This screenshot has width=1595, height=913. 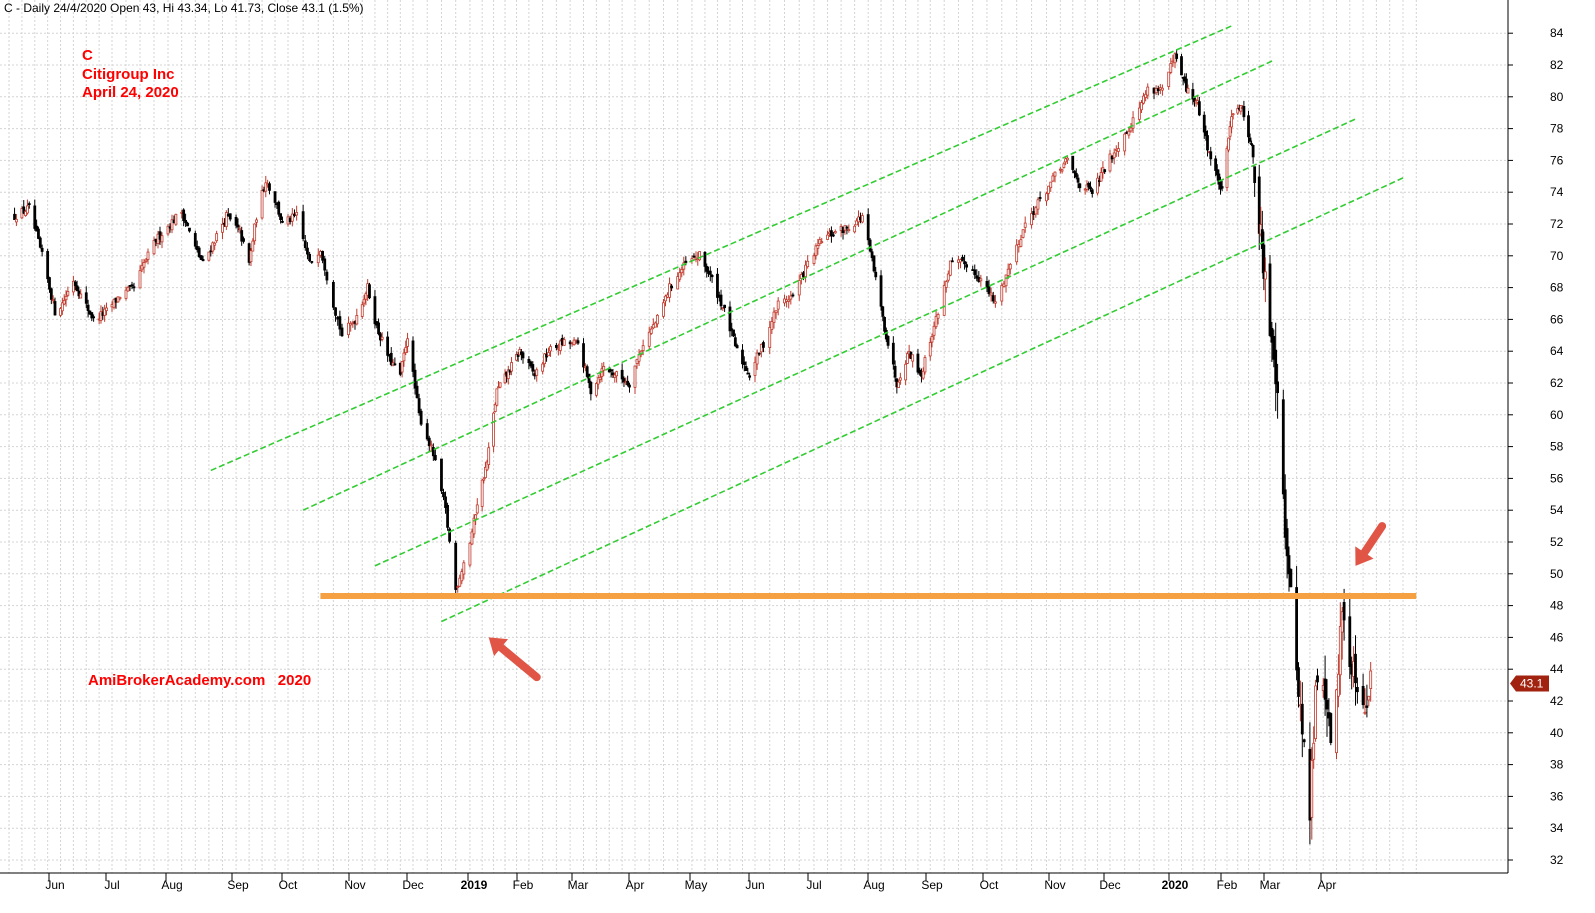 I want to click on last-price-tag: 43.1, so click(x=1529, y=683).